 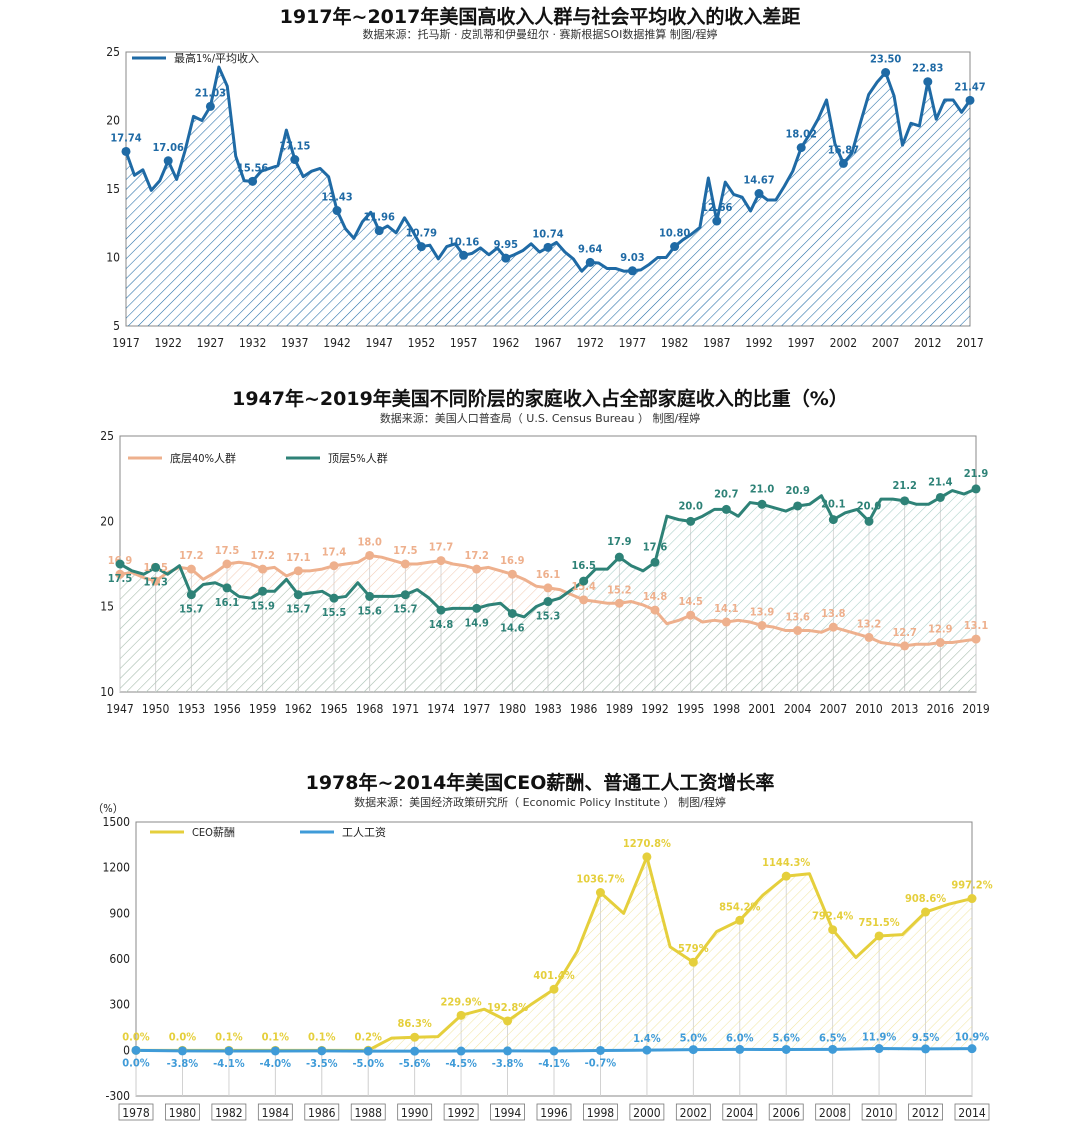 I want to click on chart3-xtick-label: 1992, so click(x=460, y=1113).